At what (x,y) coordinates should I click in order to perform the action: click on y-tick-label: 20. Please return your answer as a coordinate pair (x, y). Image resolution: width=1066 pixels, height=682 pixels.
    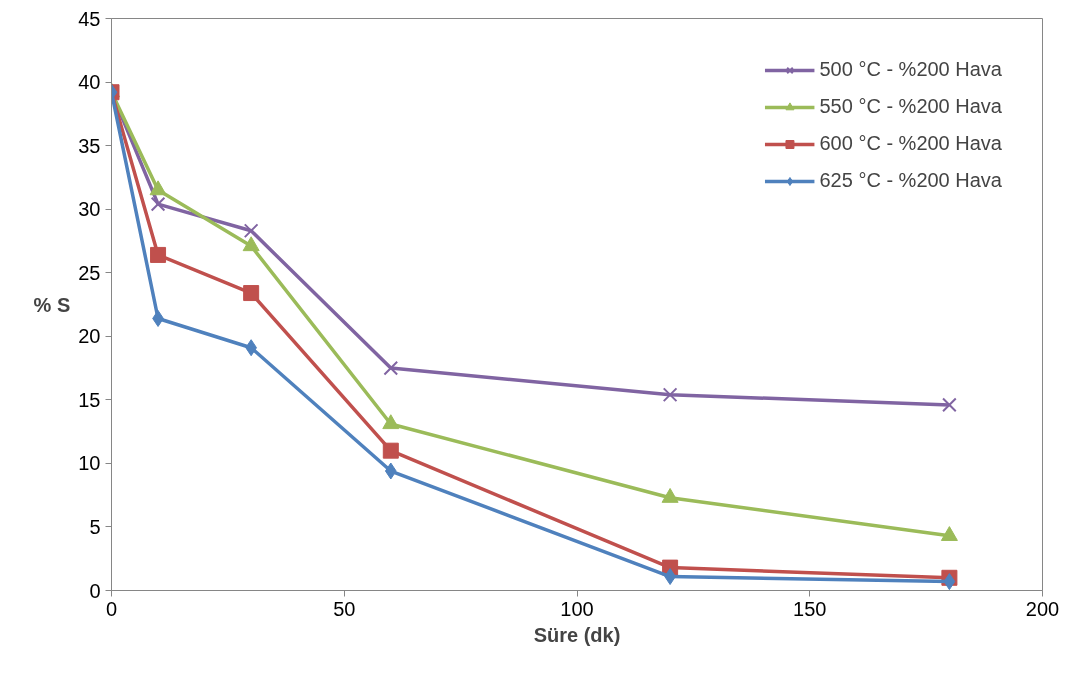
    Looking at the image, I should click on (89, 336).